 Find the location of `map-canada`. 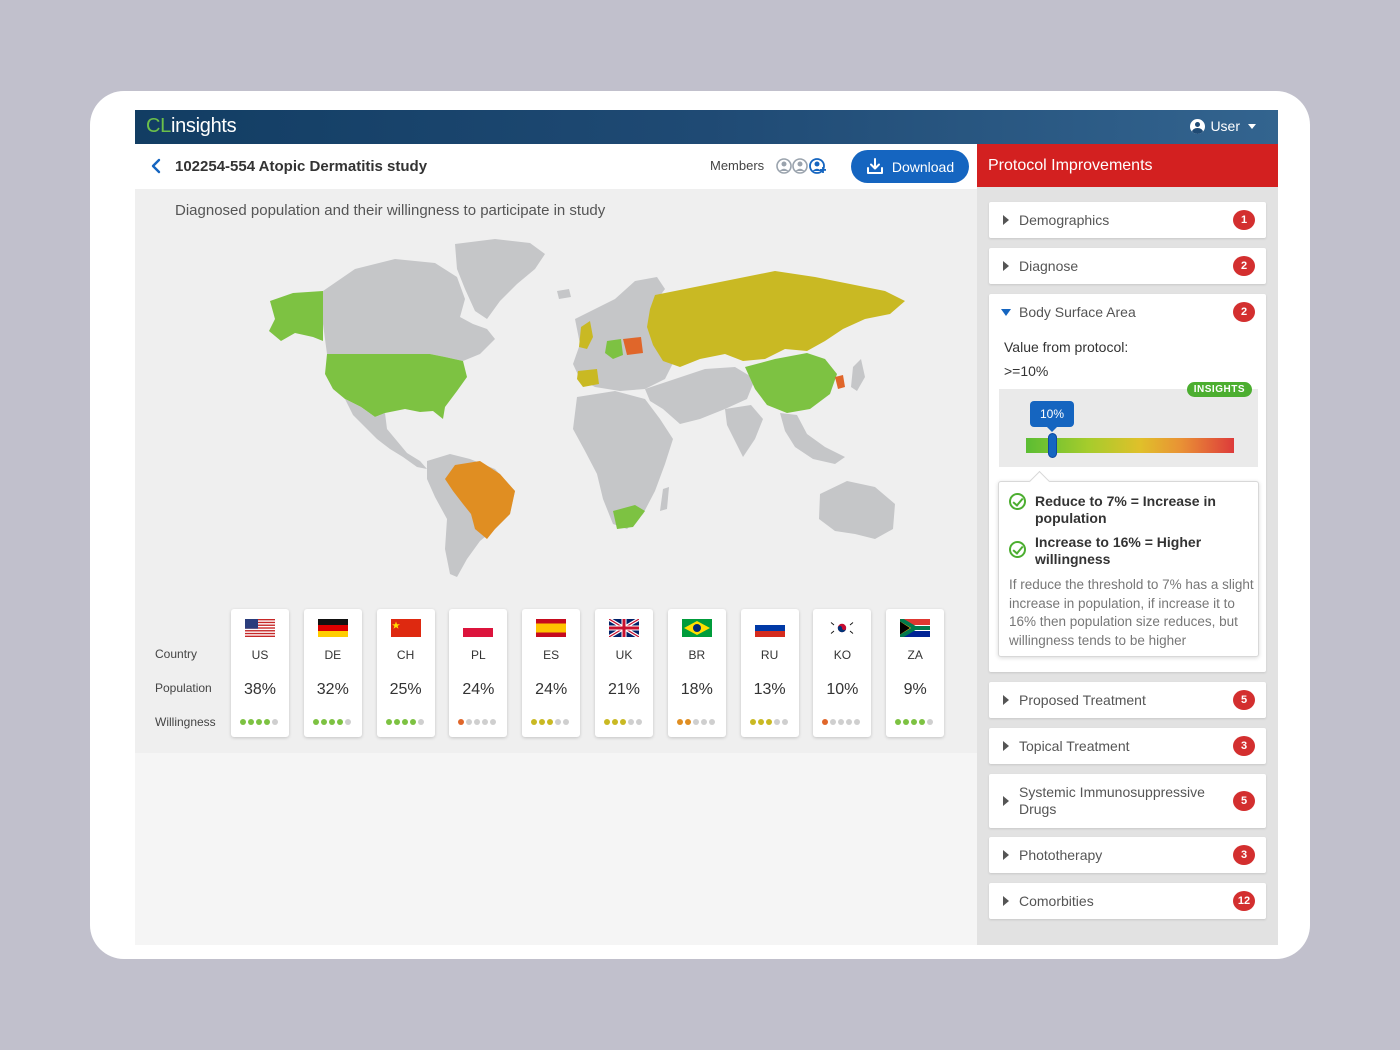

map-canada is located at coordinates (409, 310).